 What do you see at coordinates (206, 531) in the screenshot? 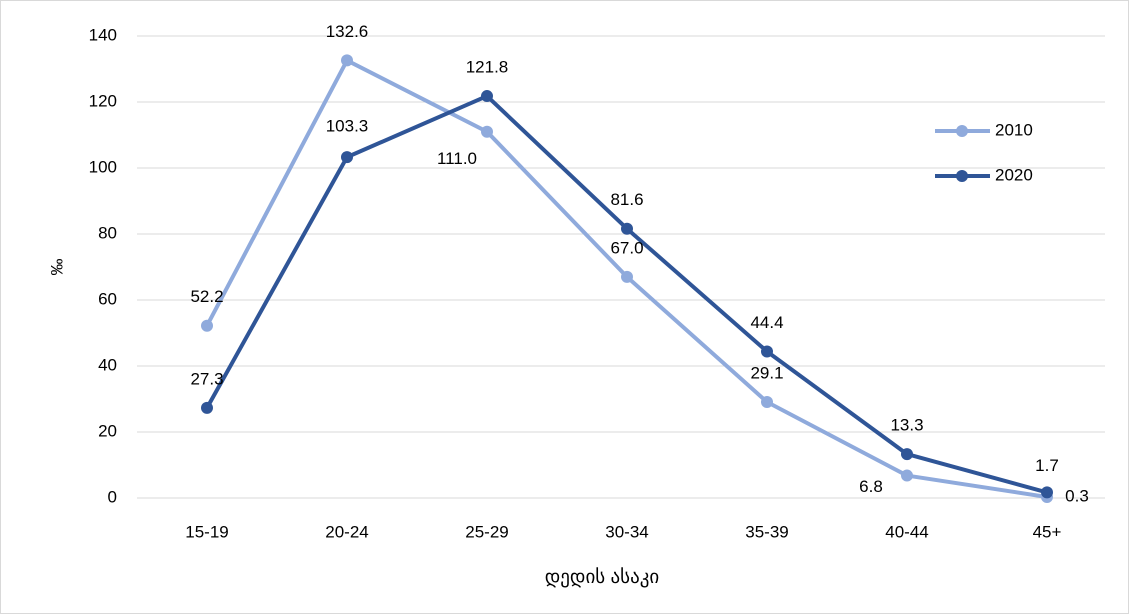
I see `x-tick-label: 15-19` at bounding box center [206, 531].